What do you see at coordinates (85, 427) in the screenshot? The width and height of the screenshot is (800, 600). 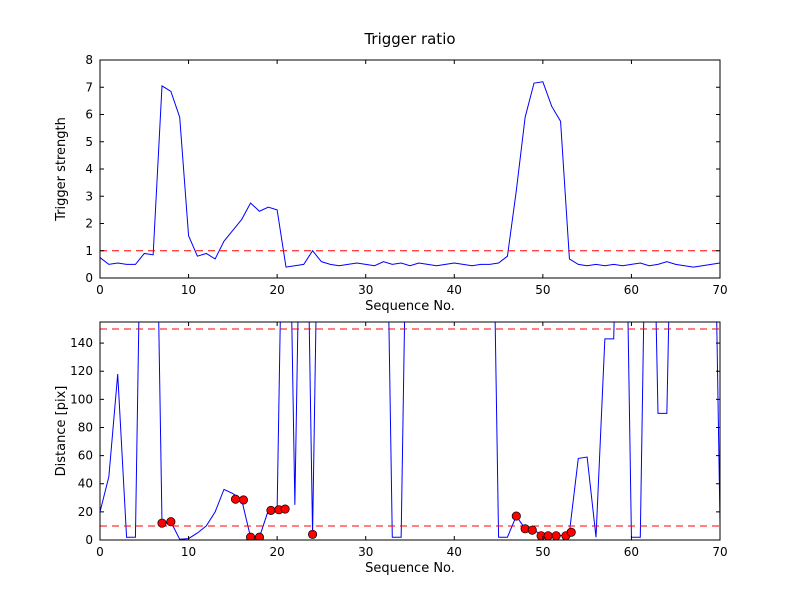 I see `y-tick-label: 80` at bounding box center [85, 427].